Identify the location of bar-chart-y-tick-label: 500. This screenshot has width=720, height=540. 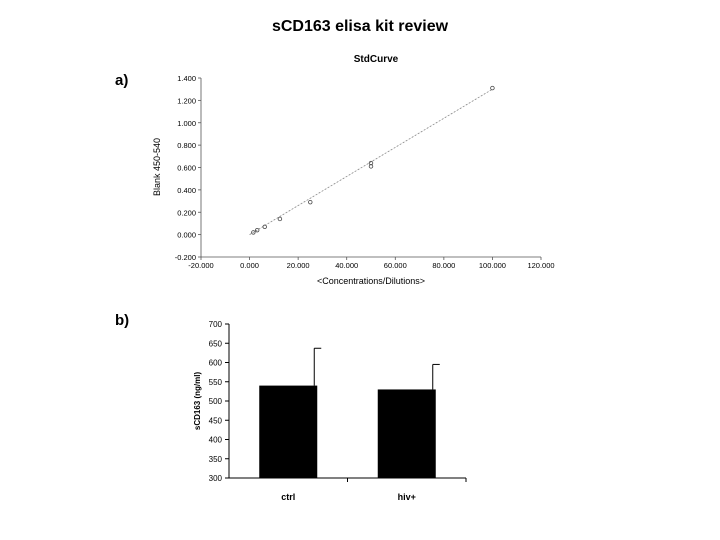
(216, 401).